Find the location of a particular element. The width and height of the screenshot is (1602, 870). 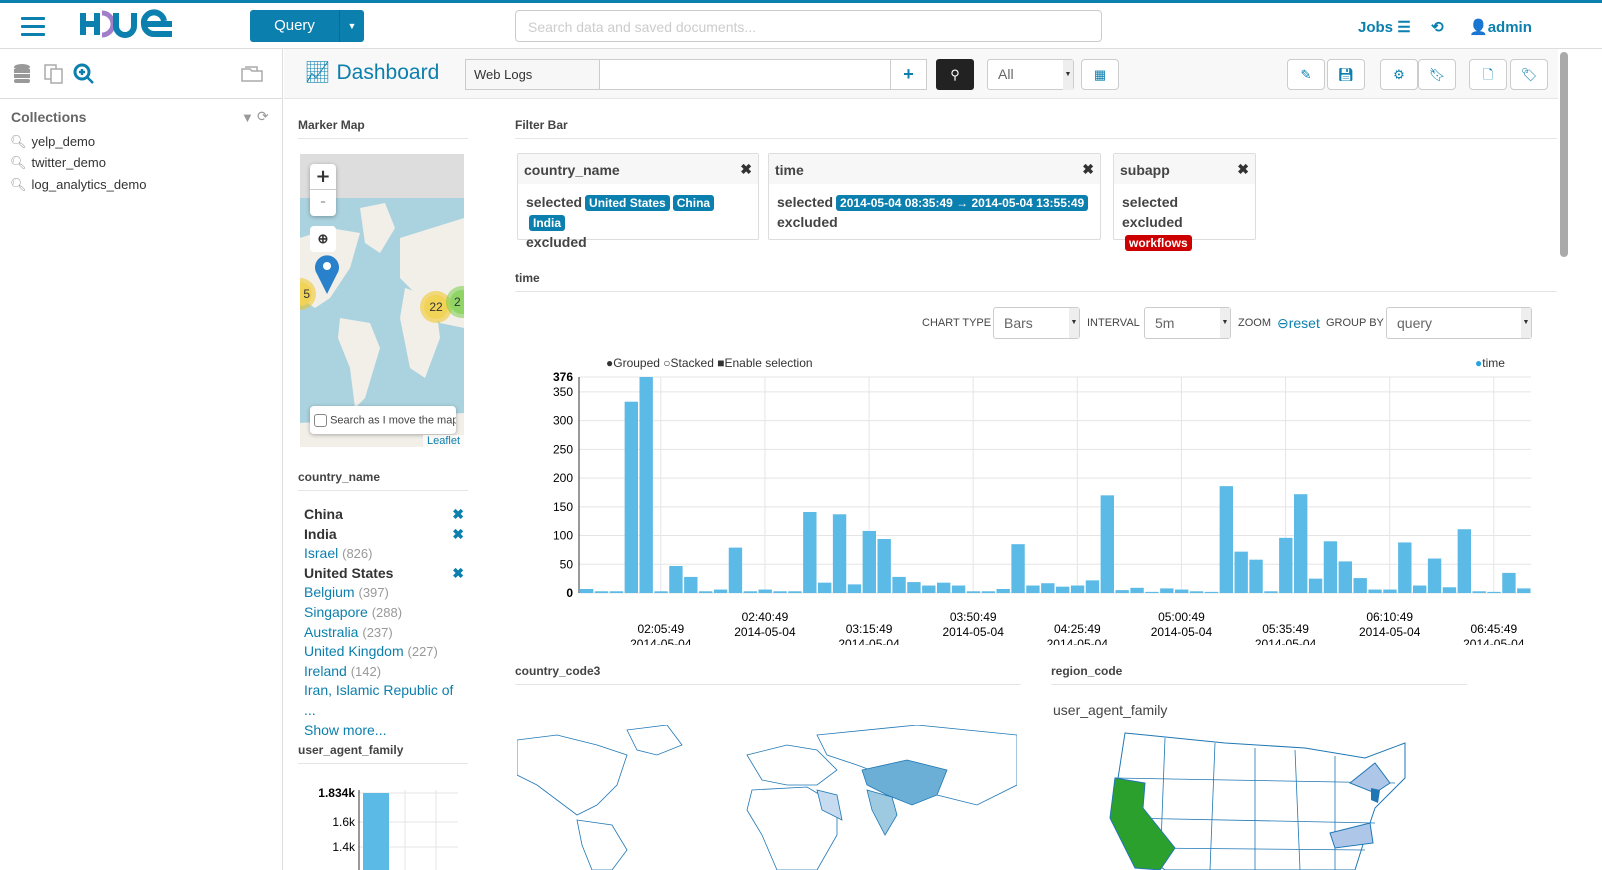

hue-logo is located at coordinates (128, 28).